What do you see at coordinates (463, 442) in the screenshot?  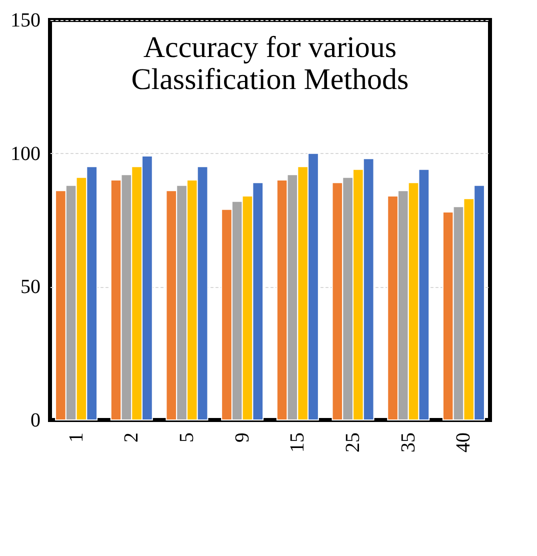 I see `x-tick-label: 40` at bounding box center [463, 442].